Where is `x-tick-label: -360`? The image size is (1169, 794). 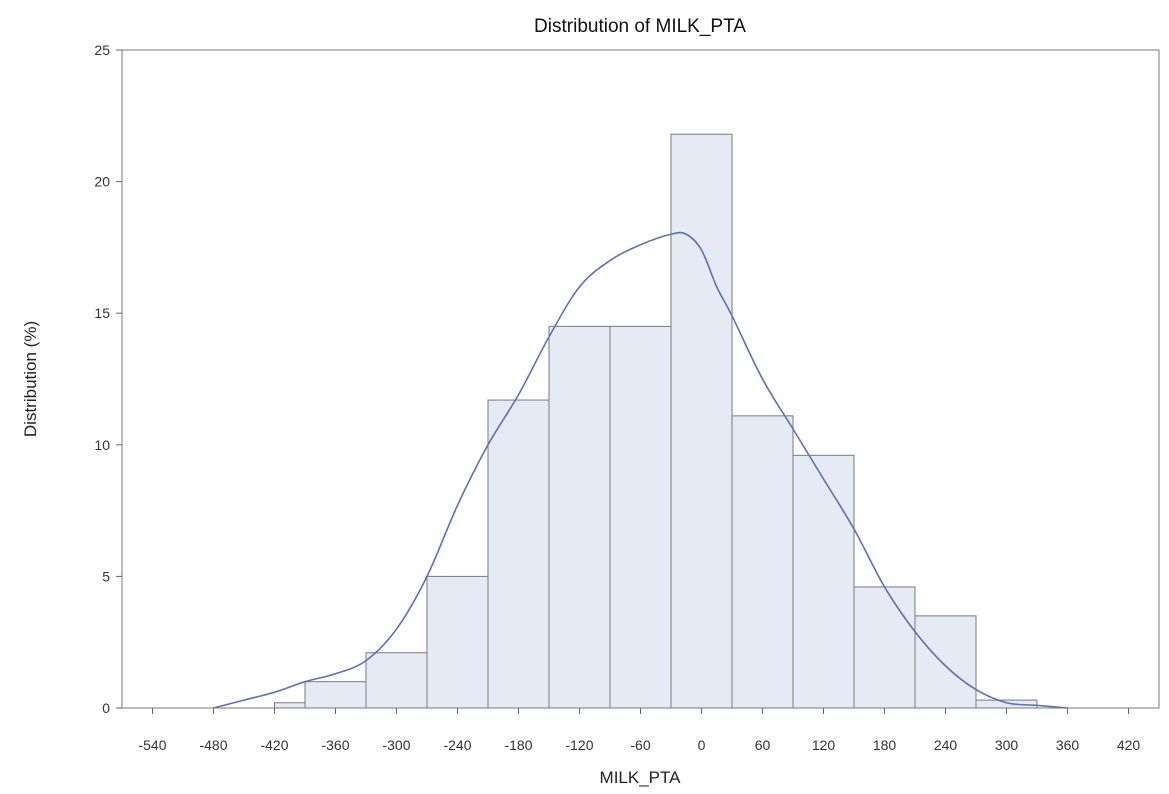
x-tick-label: -360 is located at coordinates (335, 745).